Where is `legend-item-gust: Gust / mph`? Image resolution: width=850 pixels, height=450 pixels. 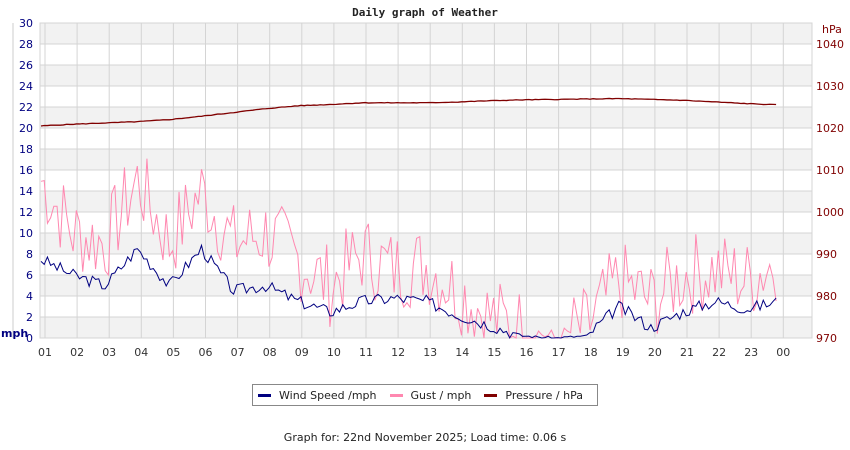 legend-item-gust: Gust / mph is located at coordinates (430, 395).